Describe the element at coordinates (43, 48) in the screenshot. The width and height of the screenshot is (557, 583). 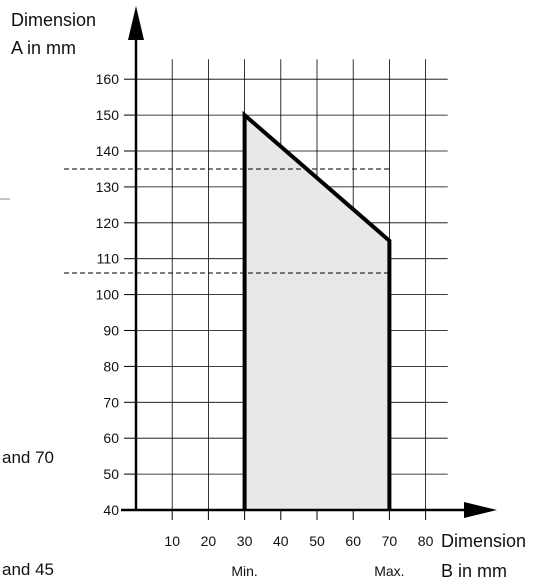
I see `y-axis-title-line2: A in mm` at that location.